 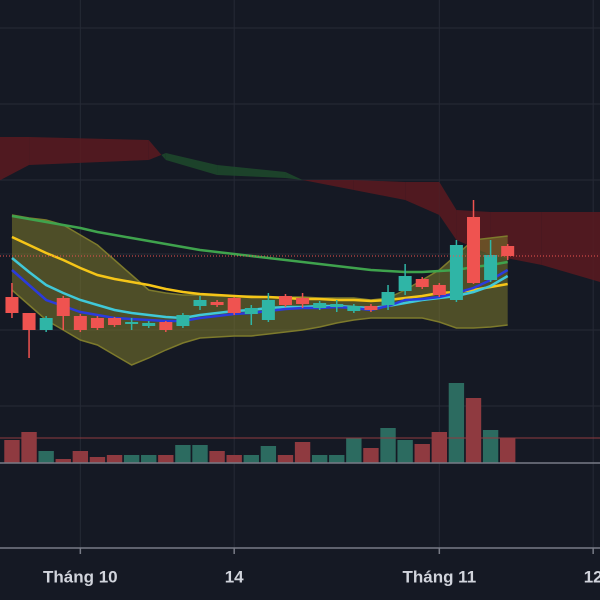 What do you see at coordinates (80, 576) in the screenshot?
I see `x-tick-label: Tháng 10` at bounding box center [80, 576].